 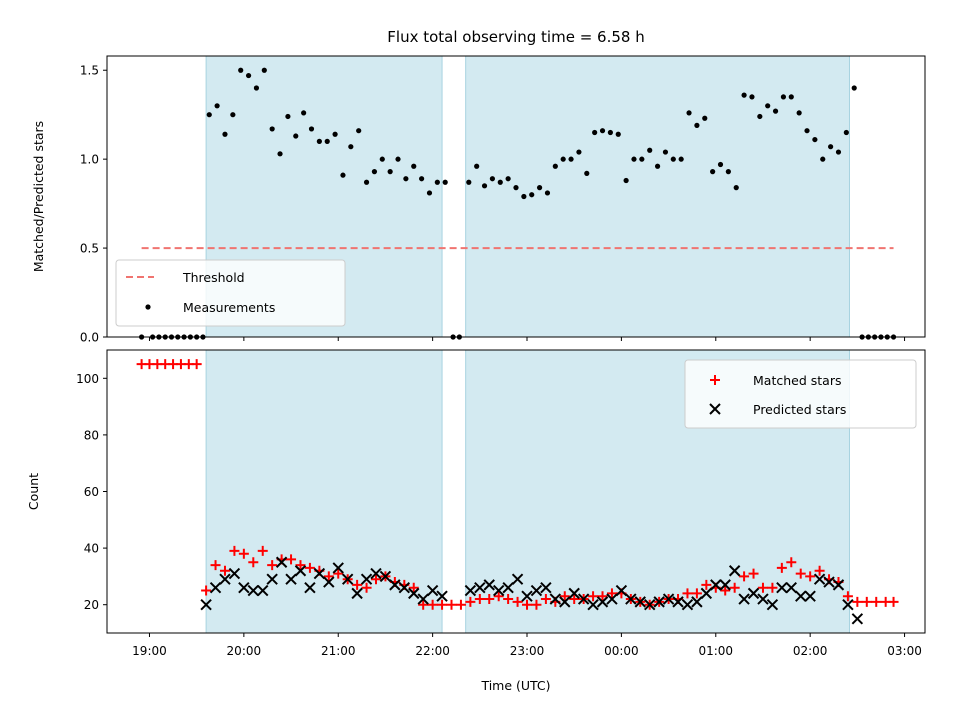 What do you see at coordinates (715, 651) in the screenshot?
I see `x-tick-label: 01:00` at bounding box center [715, 651].